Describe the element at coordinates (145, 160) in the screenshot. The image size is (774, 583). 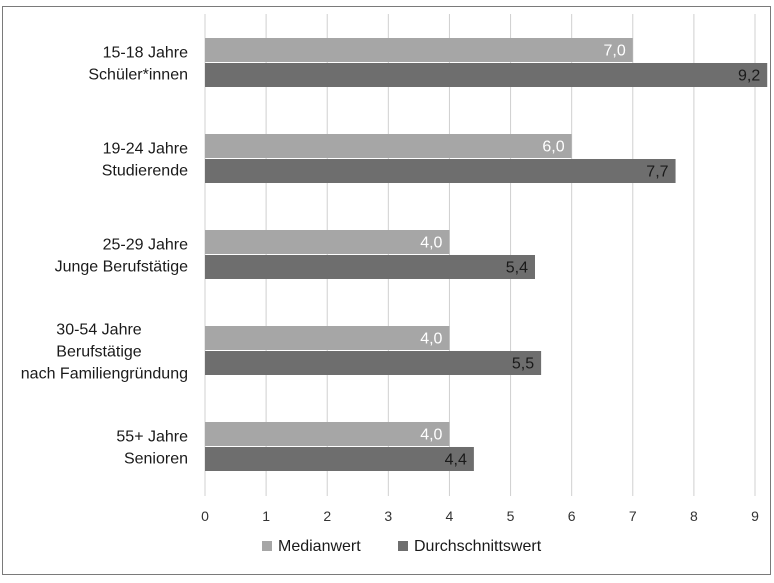
I see `category-label-1: 19-24 Jahre Studierende` at that location.